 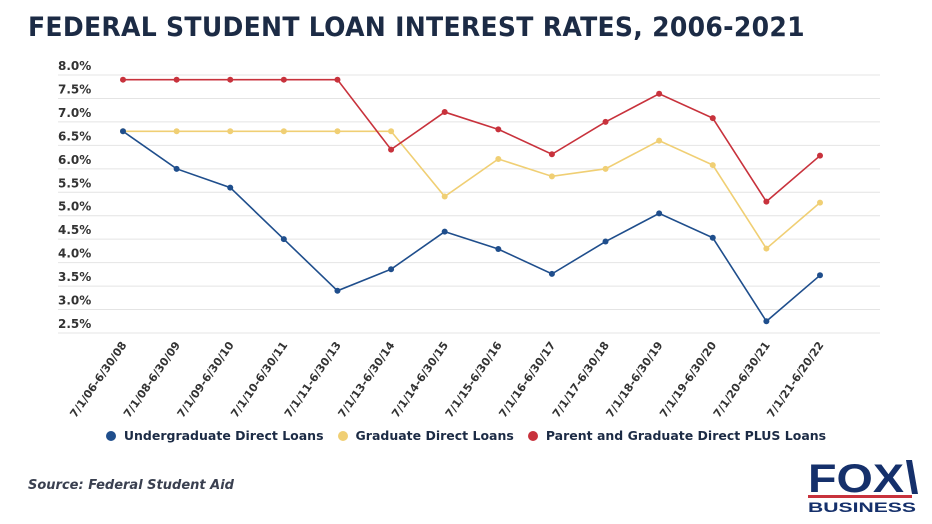 I want to click on x-tick-label: 7/1/06-6/30/08, so click(x=98, y=379).